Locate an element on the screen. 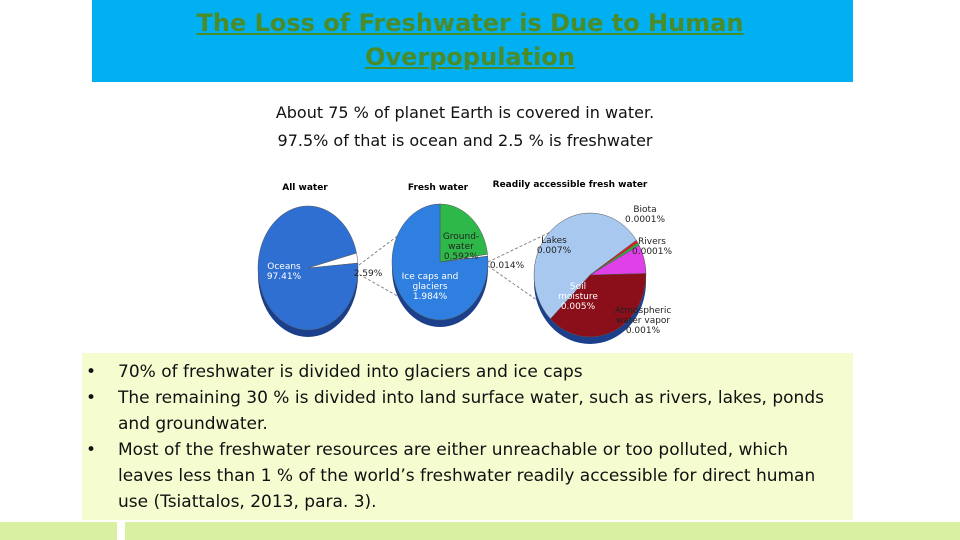  slice-value: 2.59% is located at coordinates (368, 274).